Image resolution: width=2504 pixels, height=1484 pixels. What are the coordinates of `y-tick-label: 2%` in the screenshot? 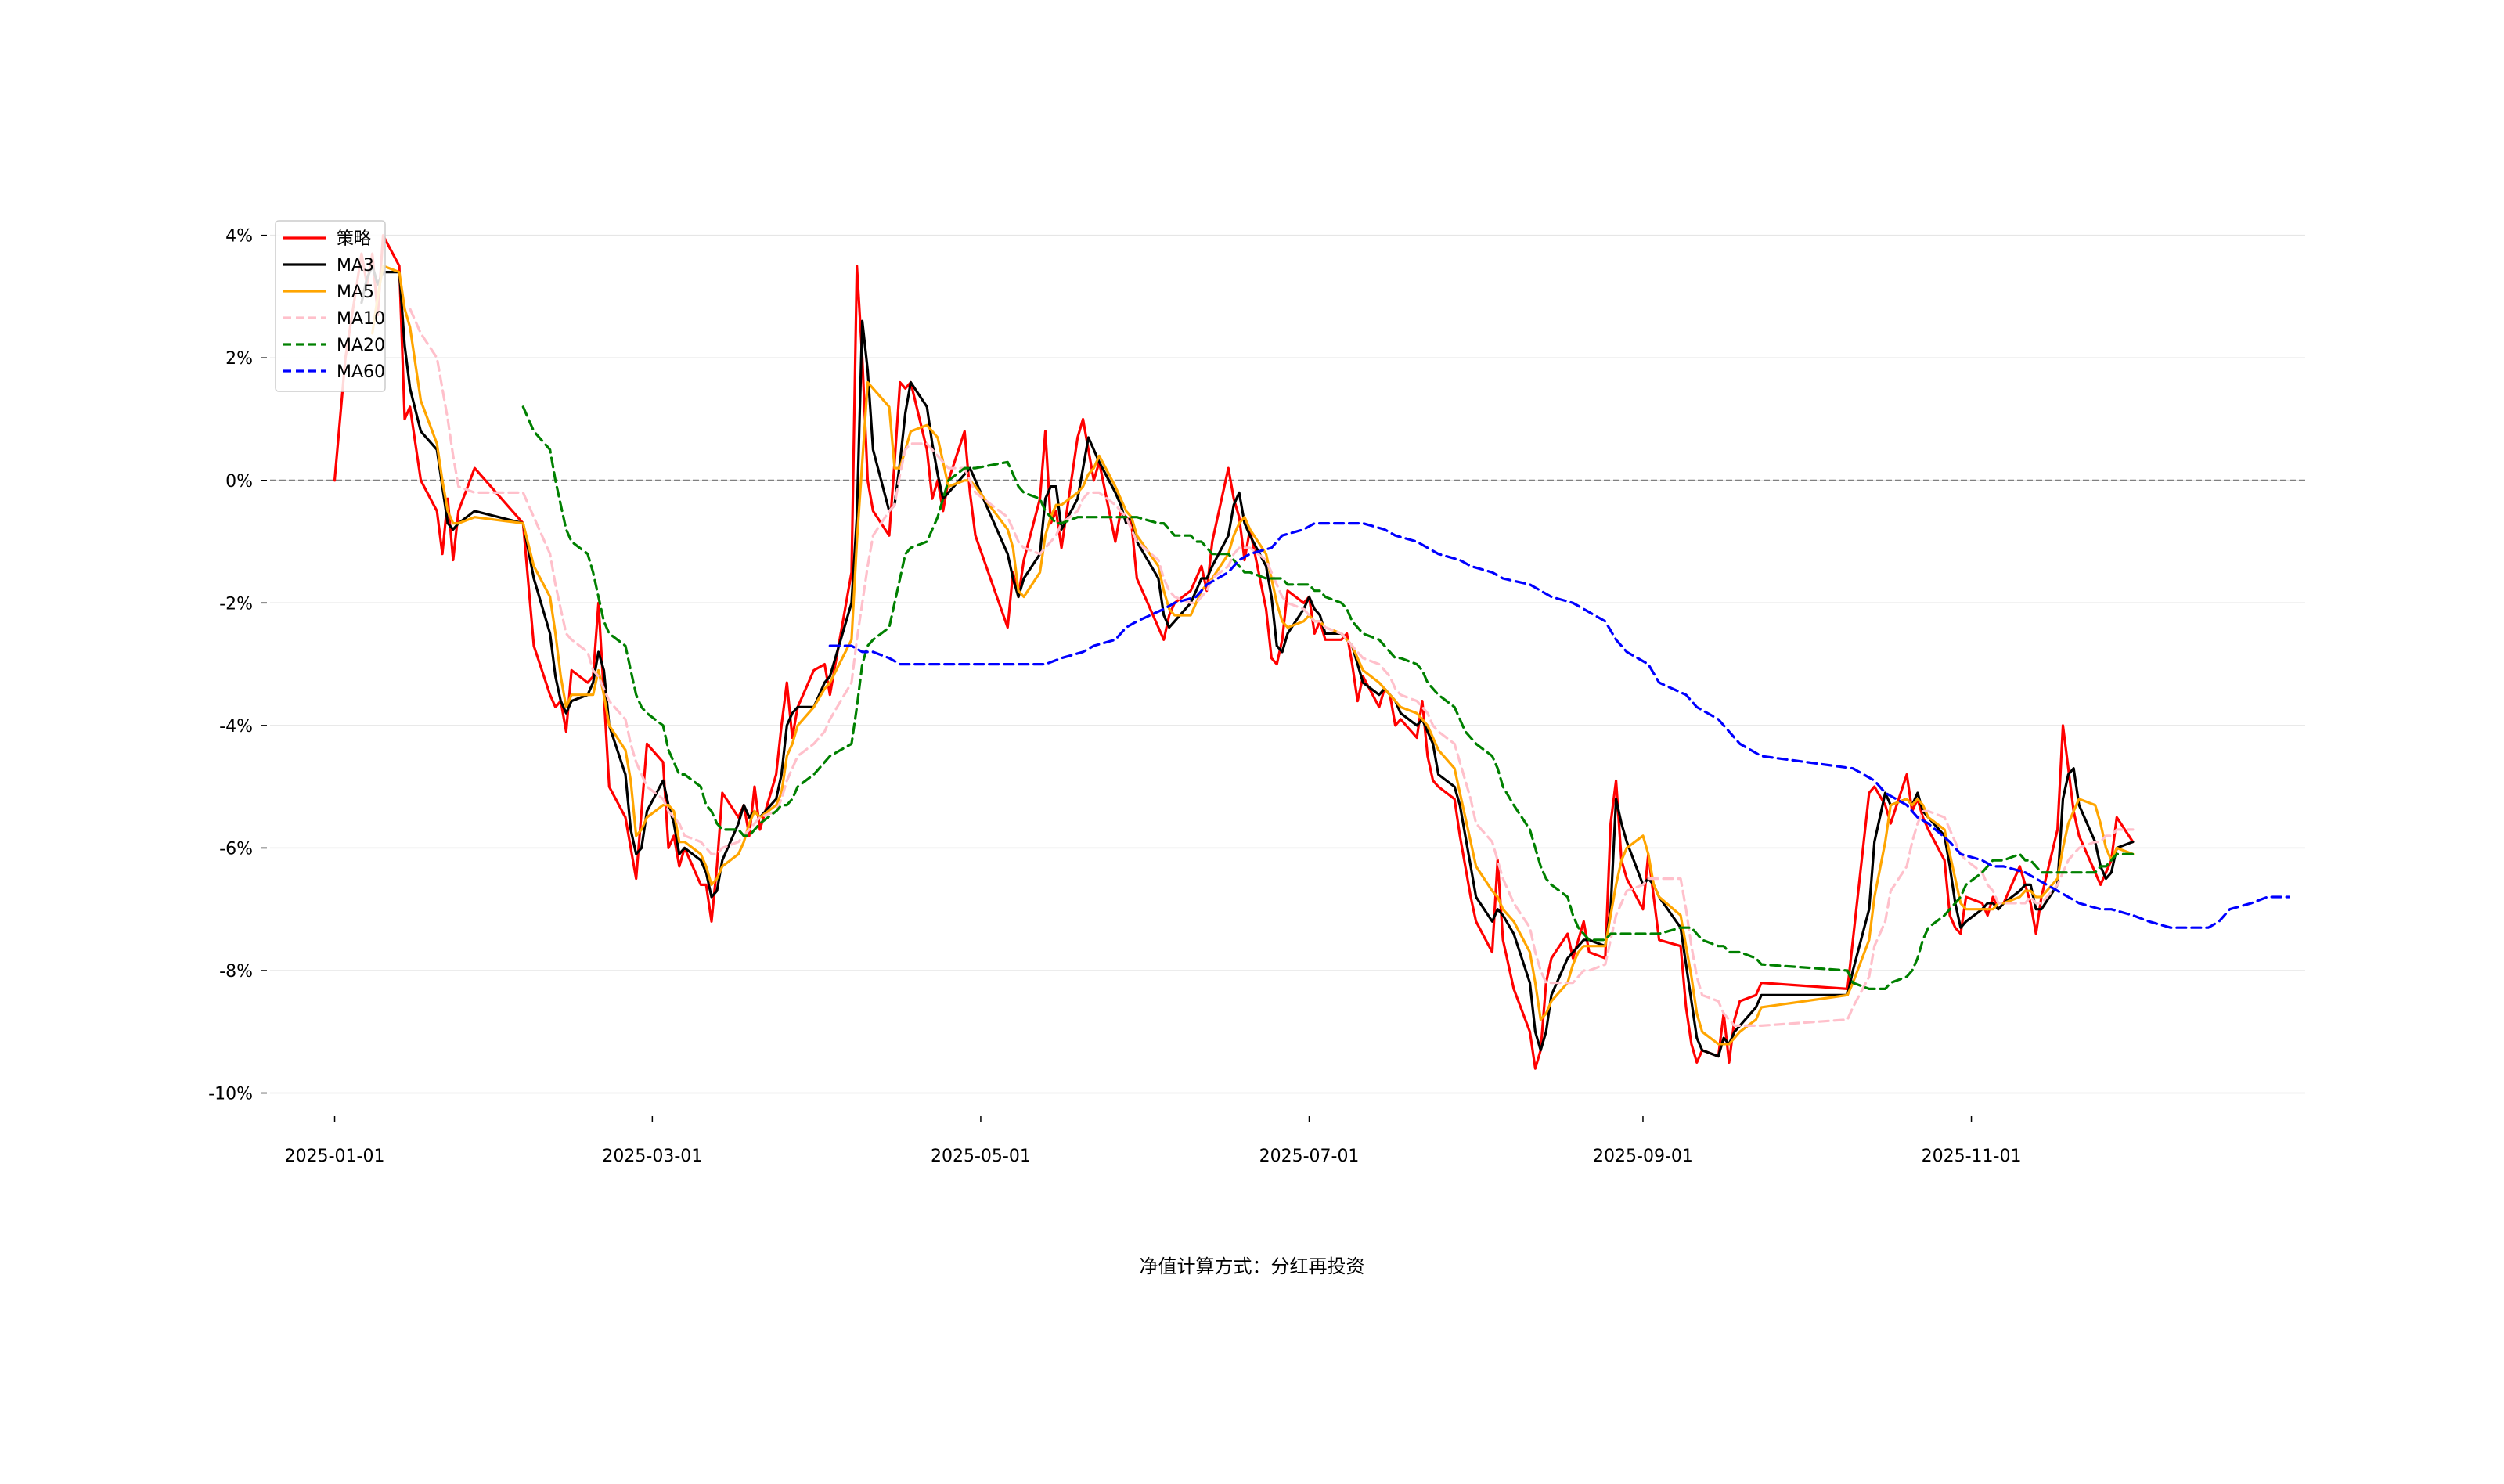 It's located at (239, 359).